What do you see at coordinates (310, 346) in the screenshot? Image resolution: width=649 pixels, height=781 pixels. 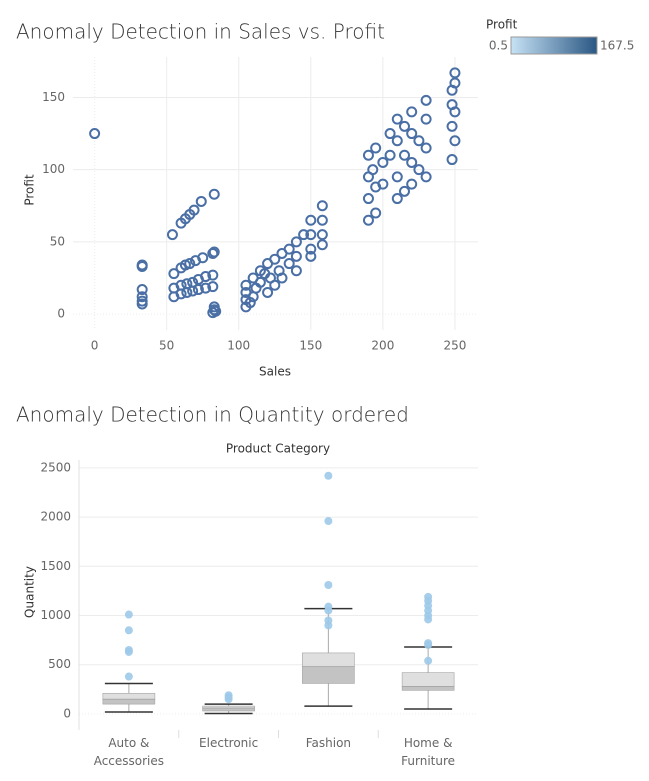 I see `x-tick-label: 150` at bounding box center [310, 346].